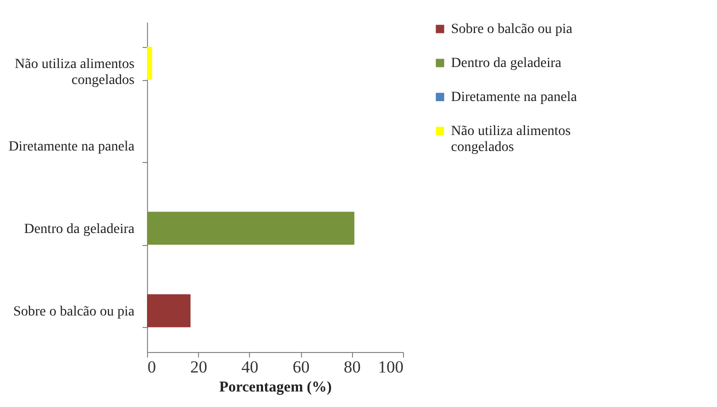  I want to click on legend-label: Sobre o balcão ou pia, so click(512, 29).